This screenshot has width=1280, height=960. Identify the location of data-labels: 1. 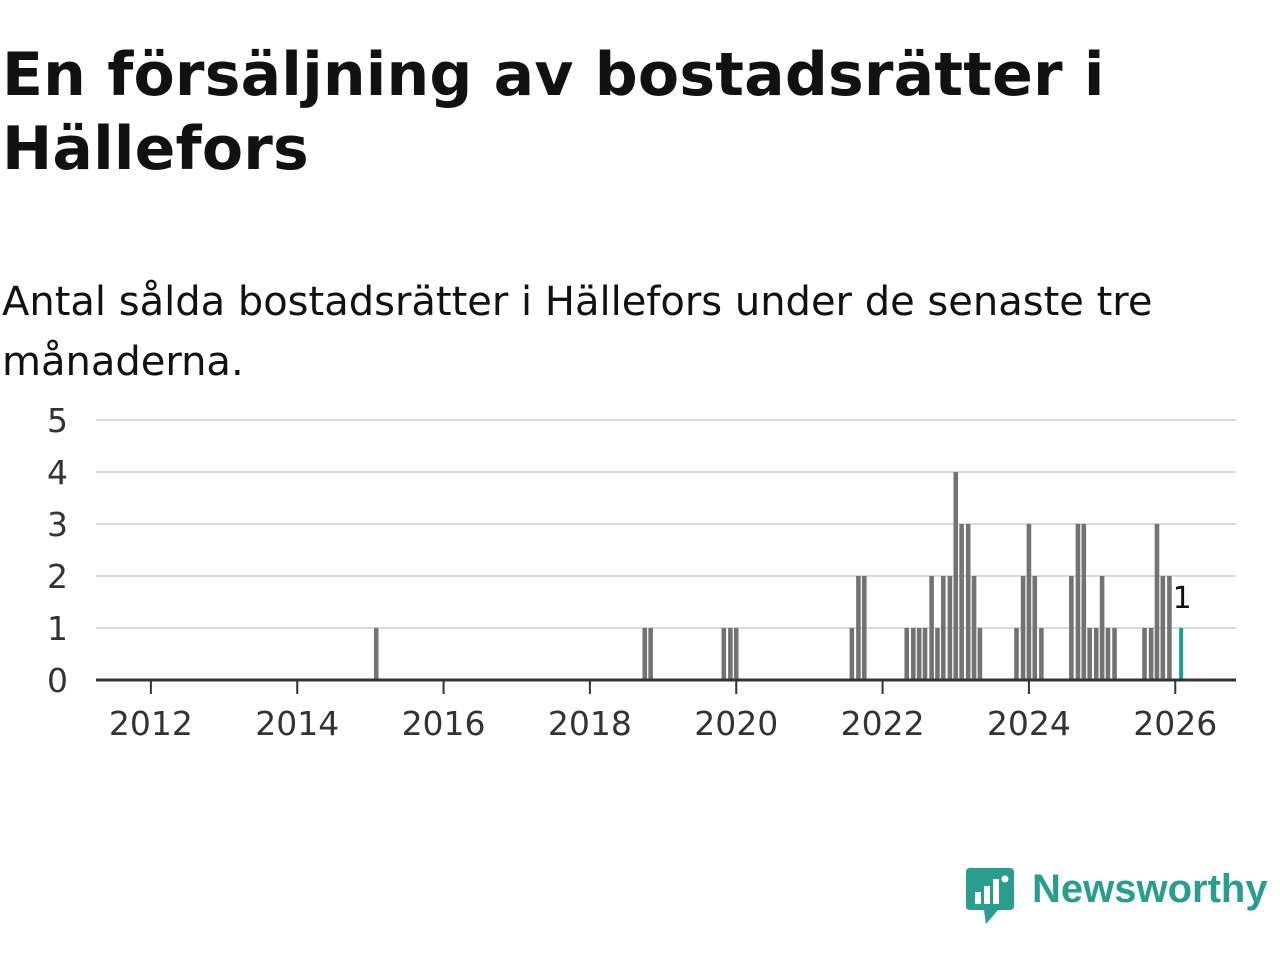
(1182, 598).